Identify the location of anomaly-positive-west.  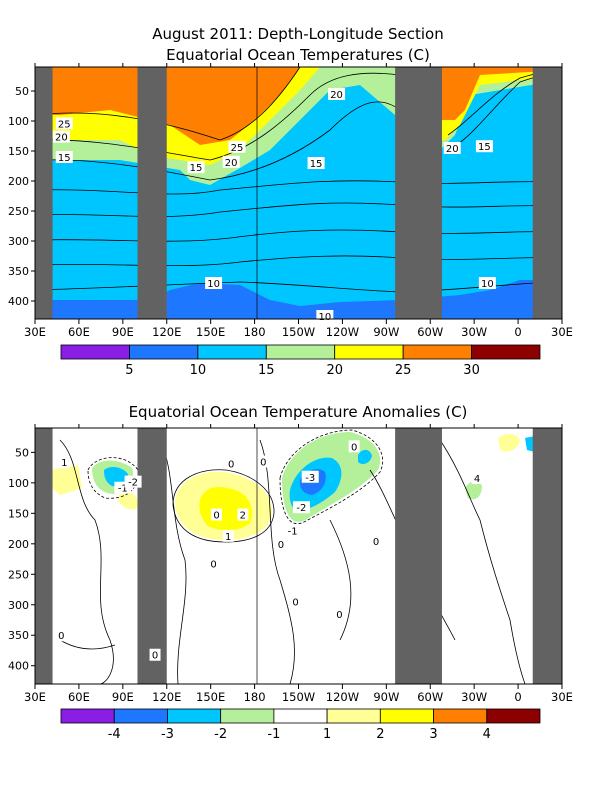
(67, 480).